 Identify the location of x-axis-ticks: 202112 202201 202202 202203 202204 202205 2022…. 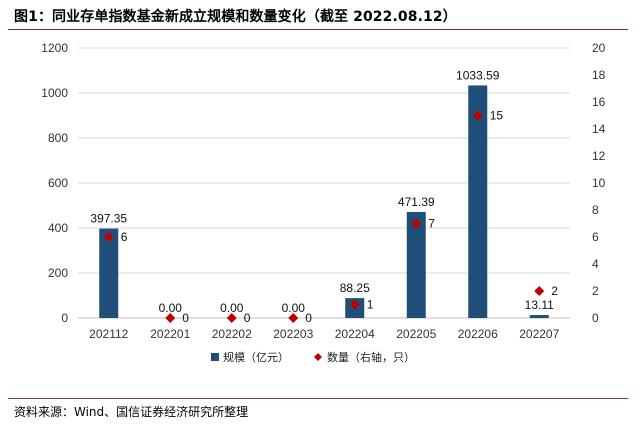
(324, 334).